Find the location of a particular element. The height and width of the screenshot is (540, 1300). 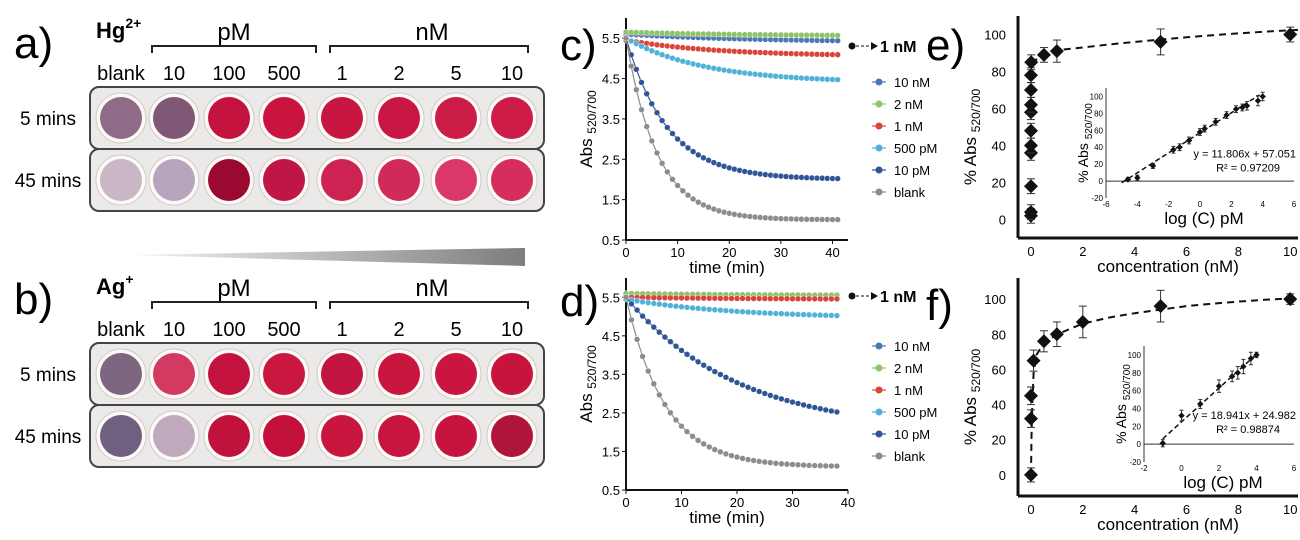

annotation-label: 1 nM is located at coordinates (898, 297).